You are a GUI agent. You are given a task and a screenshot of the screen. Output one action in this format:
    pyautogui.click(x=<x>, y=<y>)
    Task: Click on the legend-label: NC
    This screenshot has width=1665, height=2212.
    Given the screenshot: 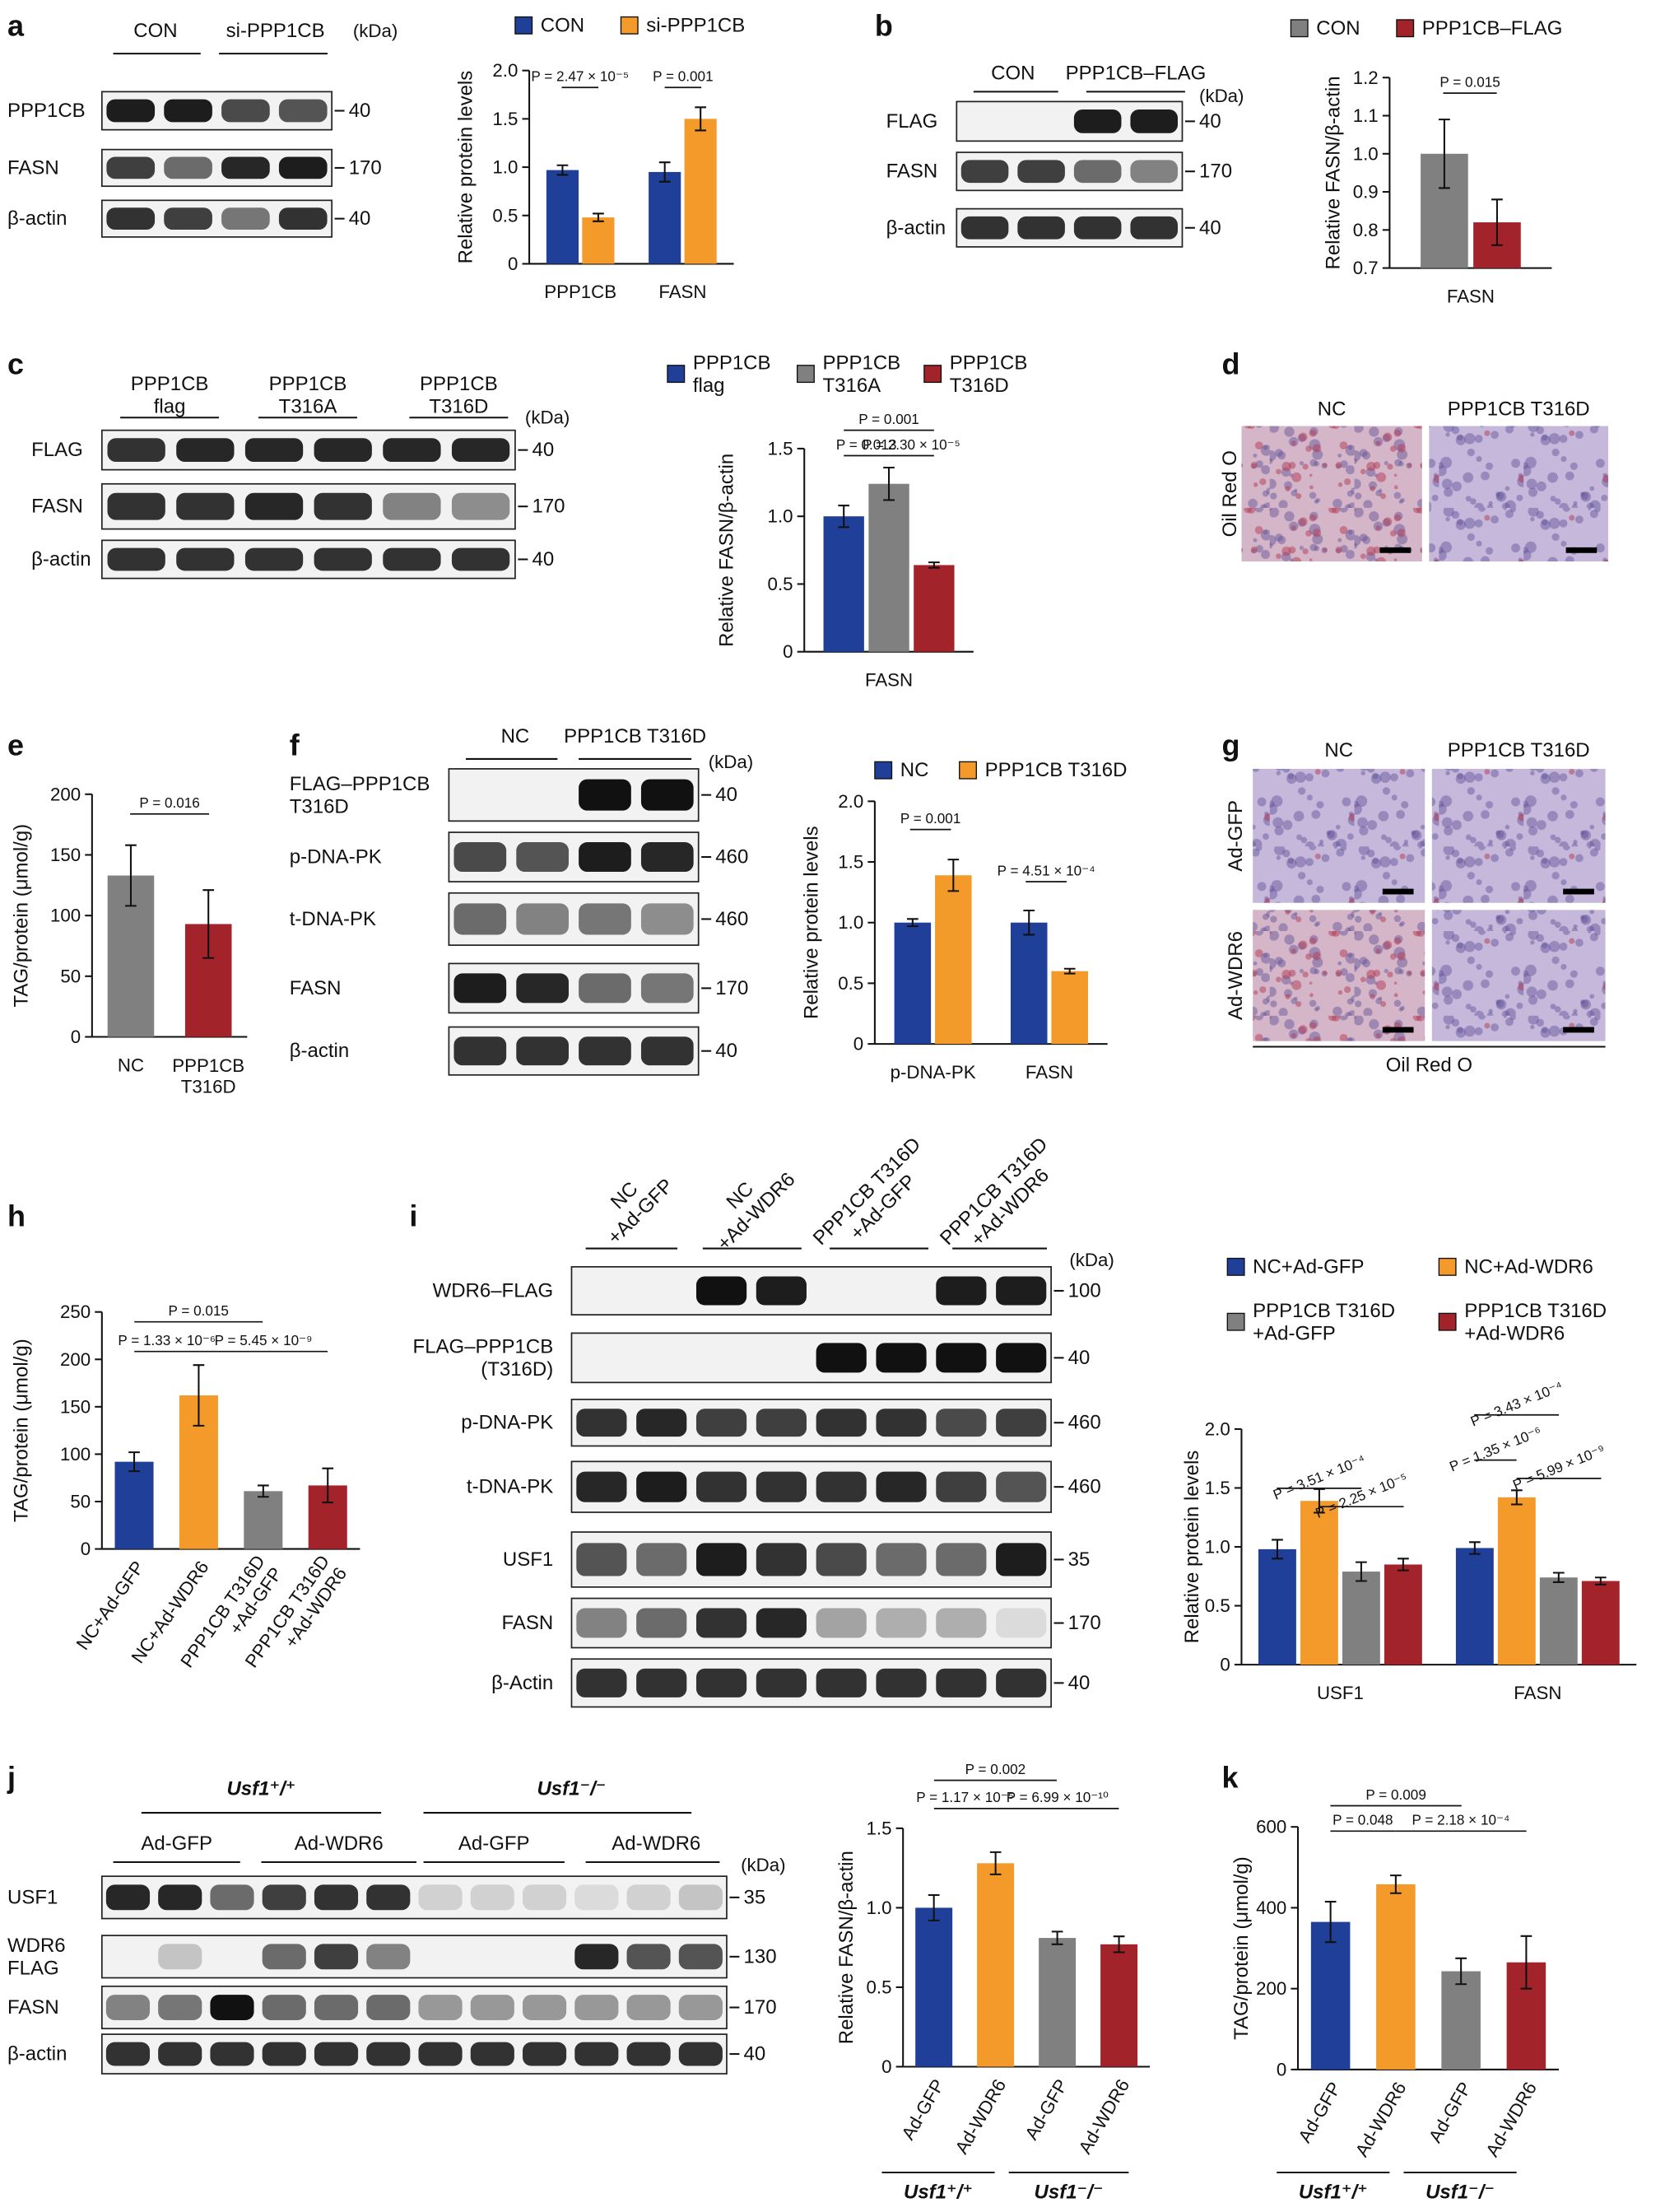 What is the action you would take?
    pyautogui.click(x=914, y=770)
    